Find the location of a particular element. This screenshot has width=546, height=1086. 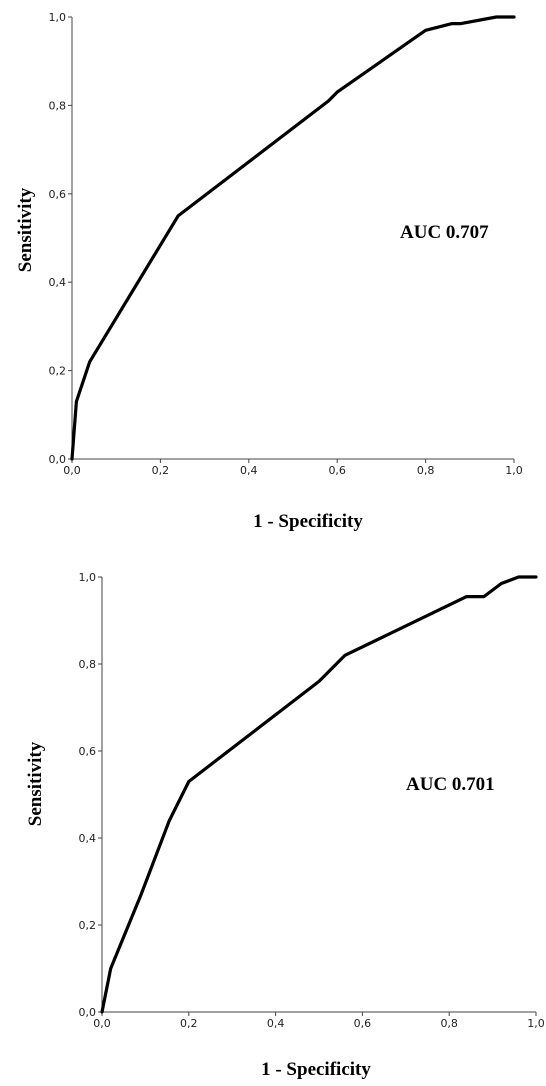

auc-annotation: AUC 0.701 is located at coordinates (450, 784).